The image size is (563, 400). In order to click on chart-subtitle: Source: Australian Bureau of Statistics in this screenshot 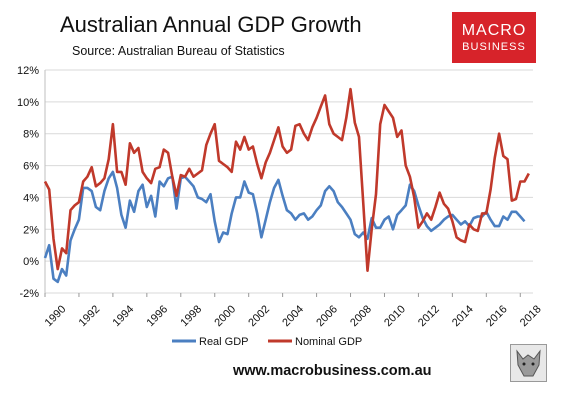, I will do `click(178, 51)`.